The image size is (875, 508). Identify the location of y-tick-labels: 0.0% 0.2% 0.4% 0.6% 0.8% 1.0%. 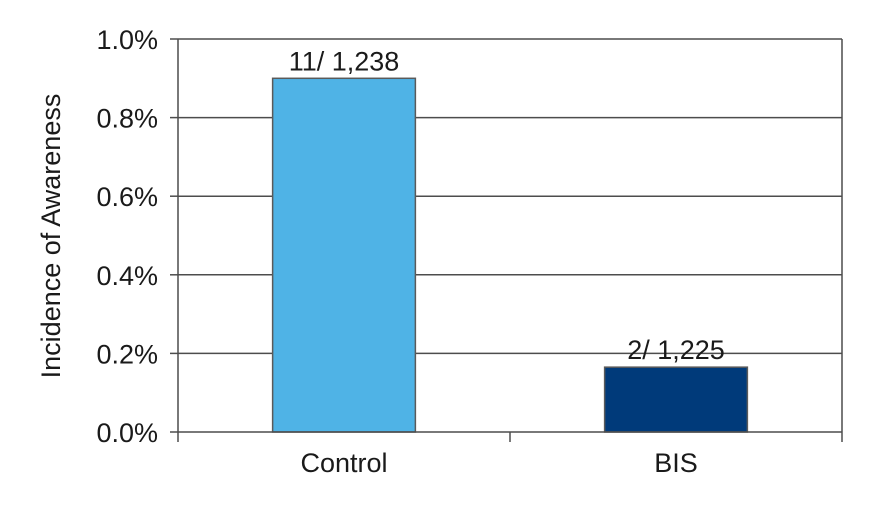
(127, 236).